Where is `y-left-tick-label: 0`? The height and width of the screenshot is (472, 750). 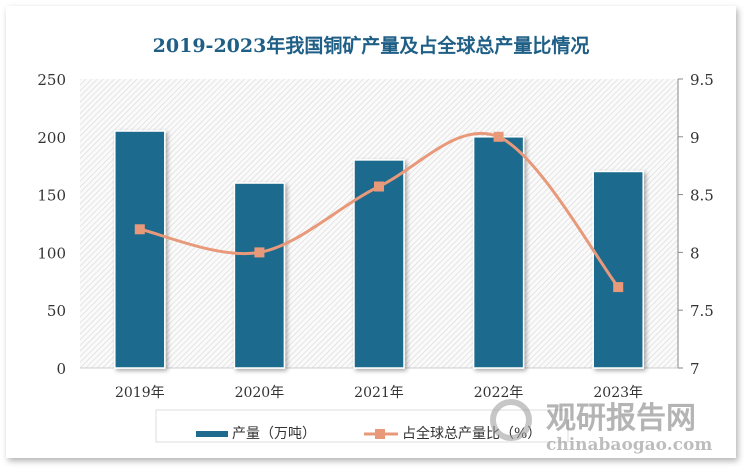
y-left-tick-label: 0 is located at coordinates (61, 369).